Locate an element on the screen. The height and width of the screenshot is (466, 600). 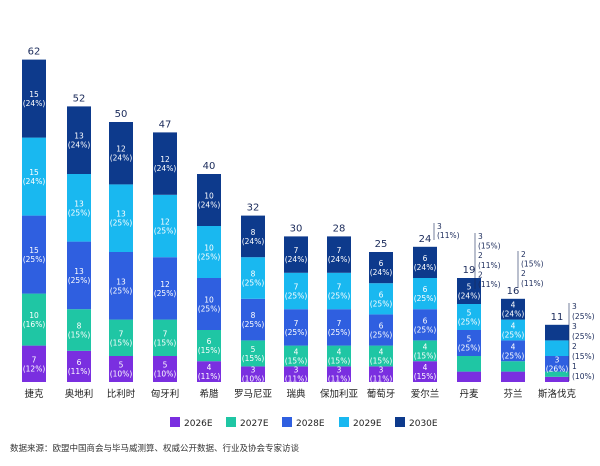
total-label-6: 30 is located at coordinates (296, 228).